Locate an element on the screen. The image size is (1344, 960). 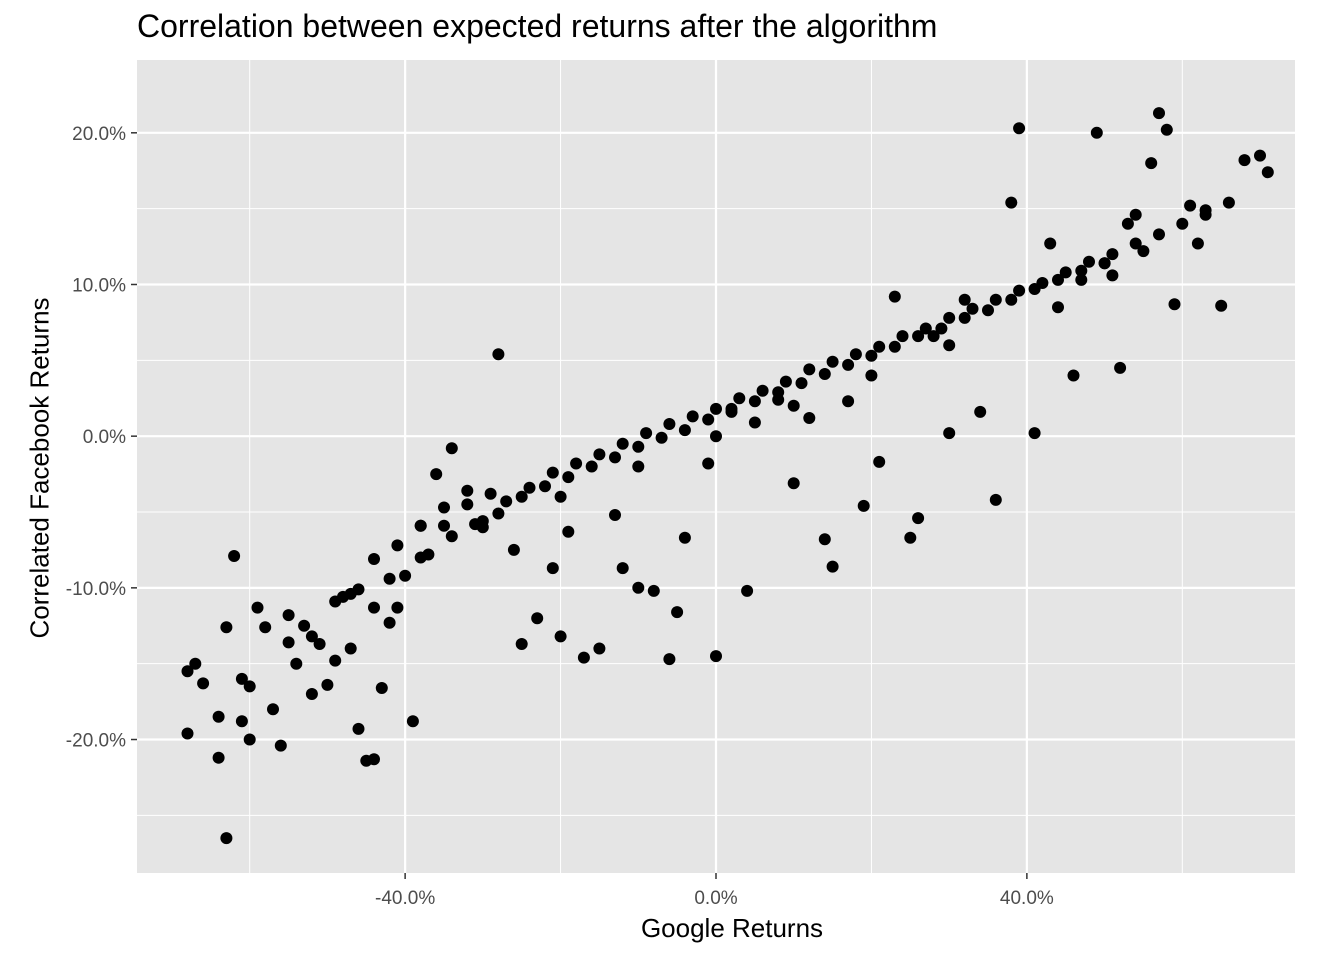
x-tick-label: -40.0% is located at coordinates (405, 898).